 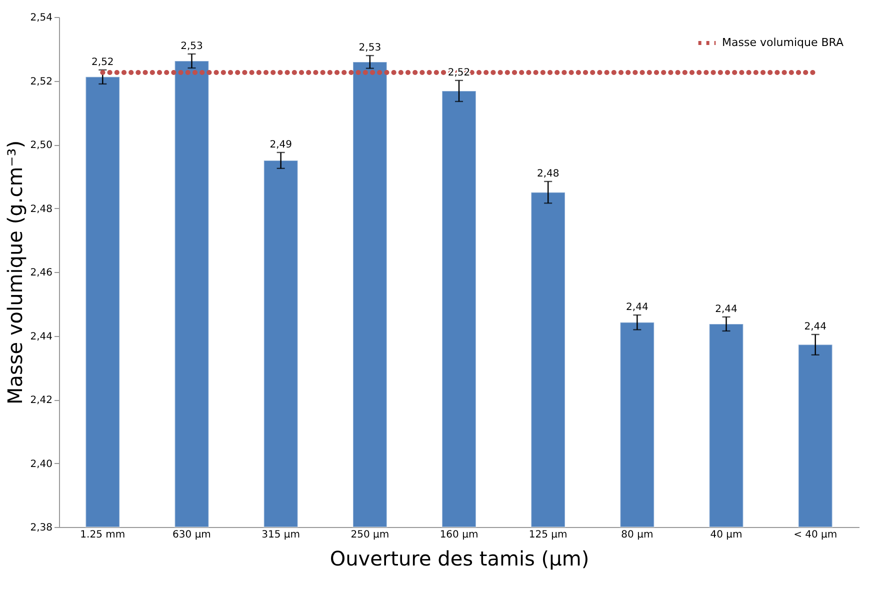 I want to click on y-tick-label: 2,54, so click(x=41, y=18).